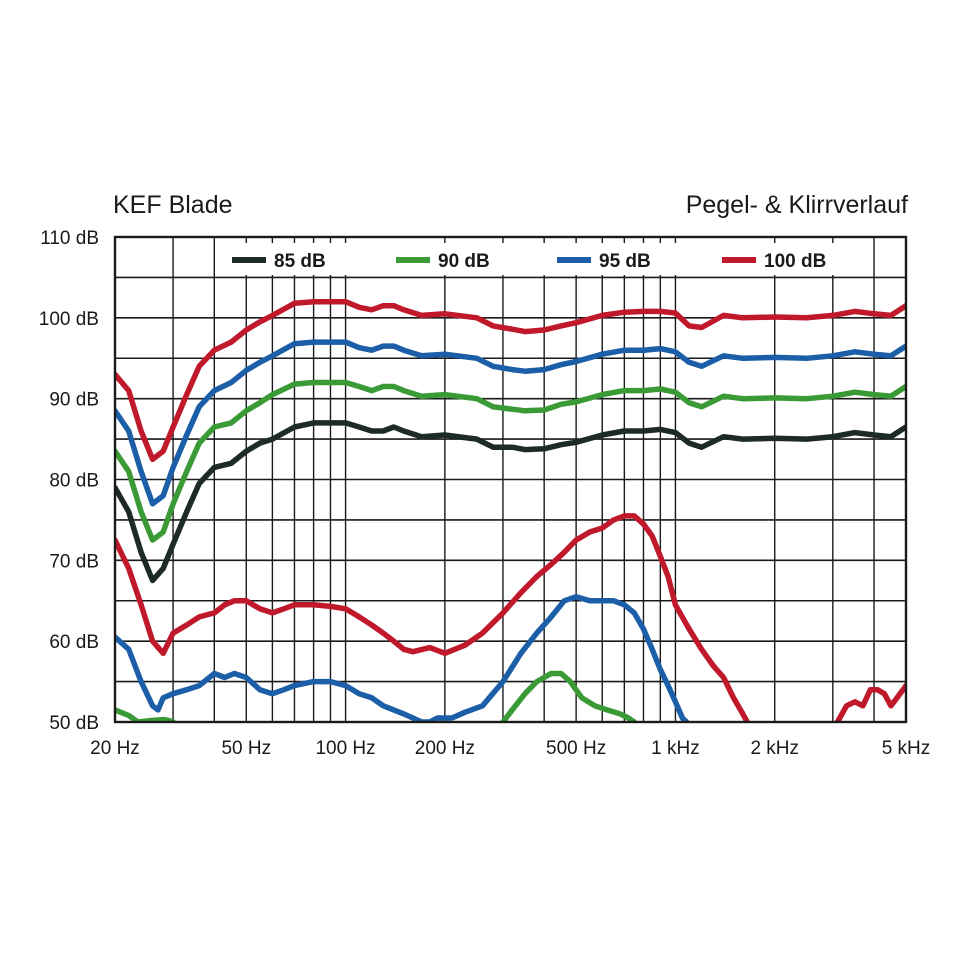 This screenshot has width=960, height=960. Describe the element at coordinates (464, 261) in the screenshot. I see `legend-label: 90 dB` at that location.